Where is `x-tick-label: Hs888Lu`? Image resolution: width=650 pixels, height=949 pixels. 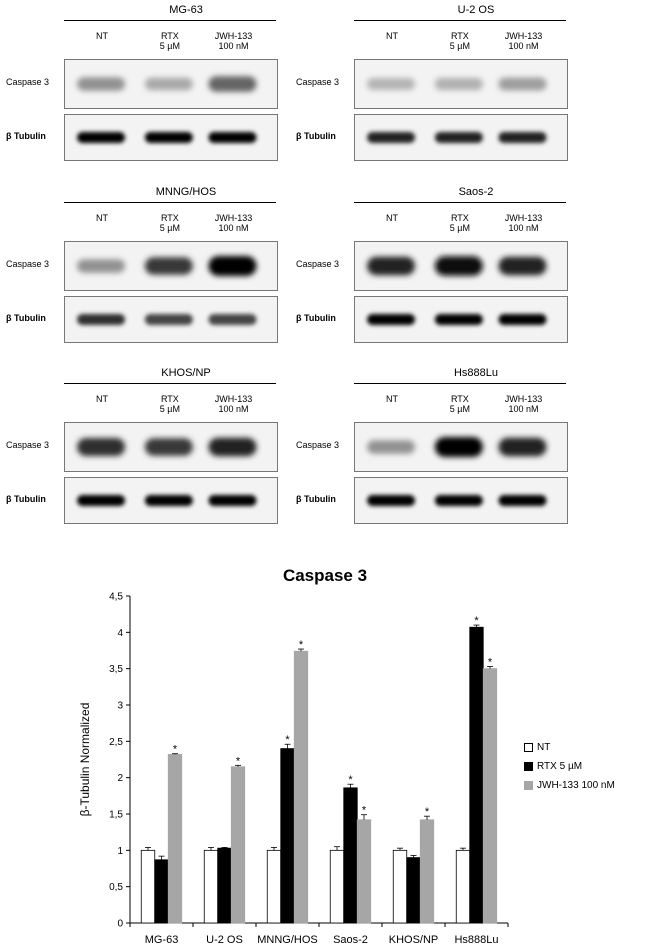
x-tick-label: Hs888Lu is located at coordinates (476, 940).